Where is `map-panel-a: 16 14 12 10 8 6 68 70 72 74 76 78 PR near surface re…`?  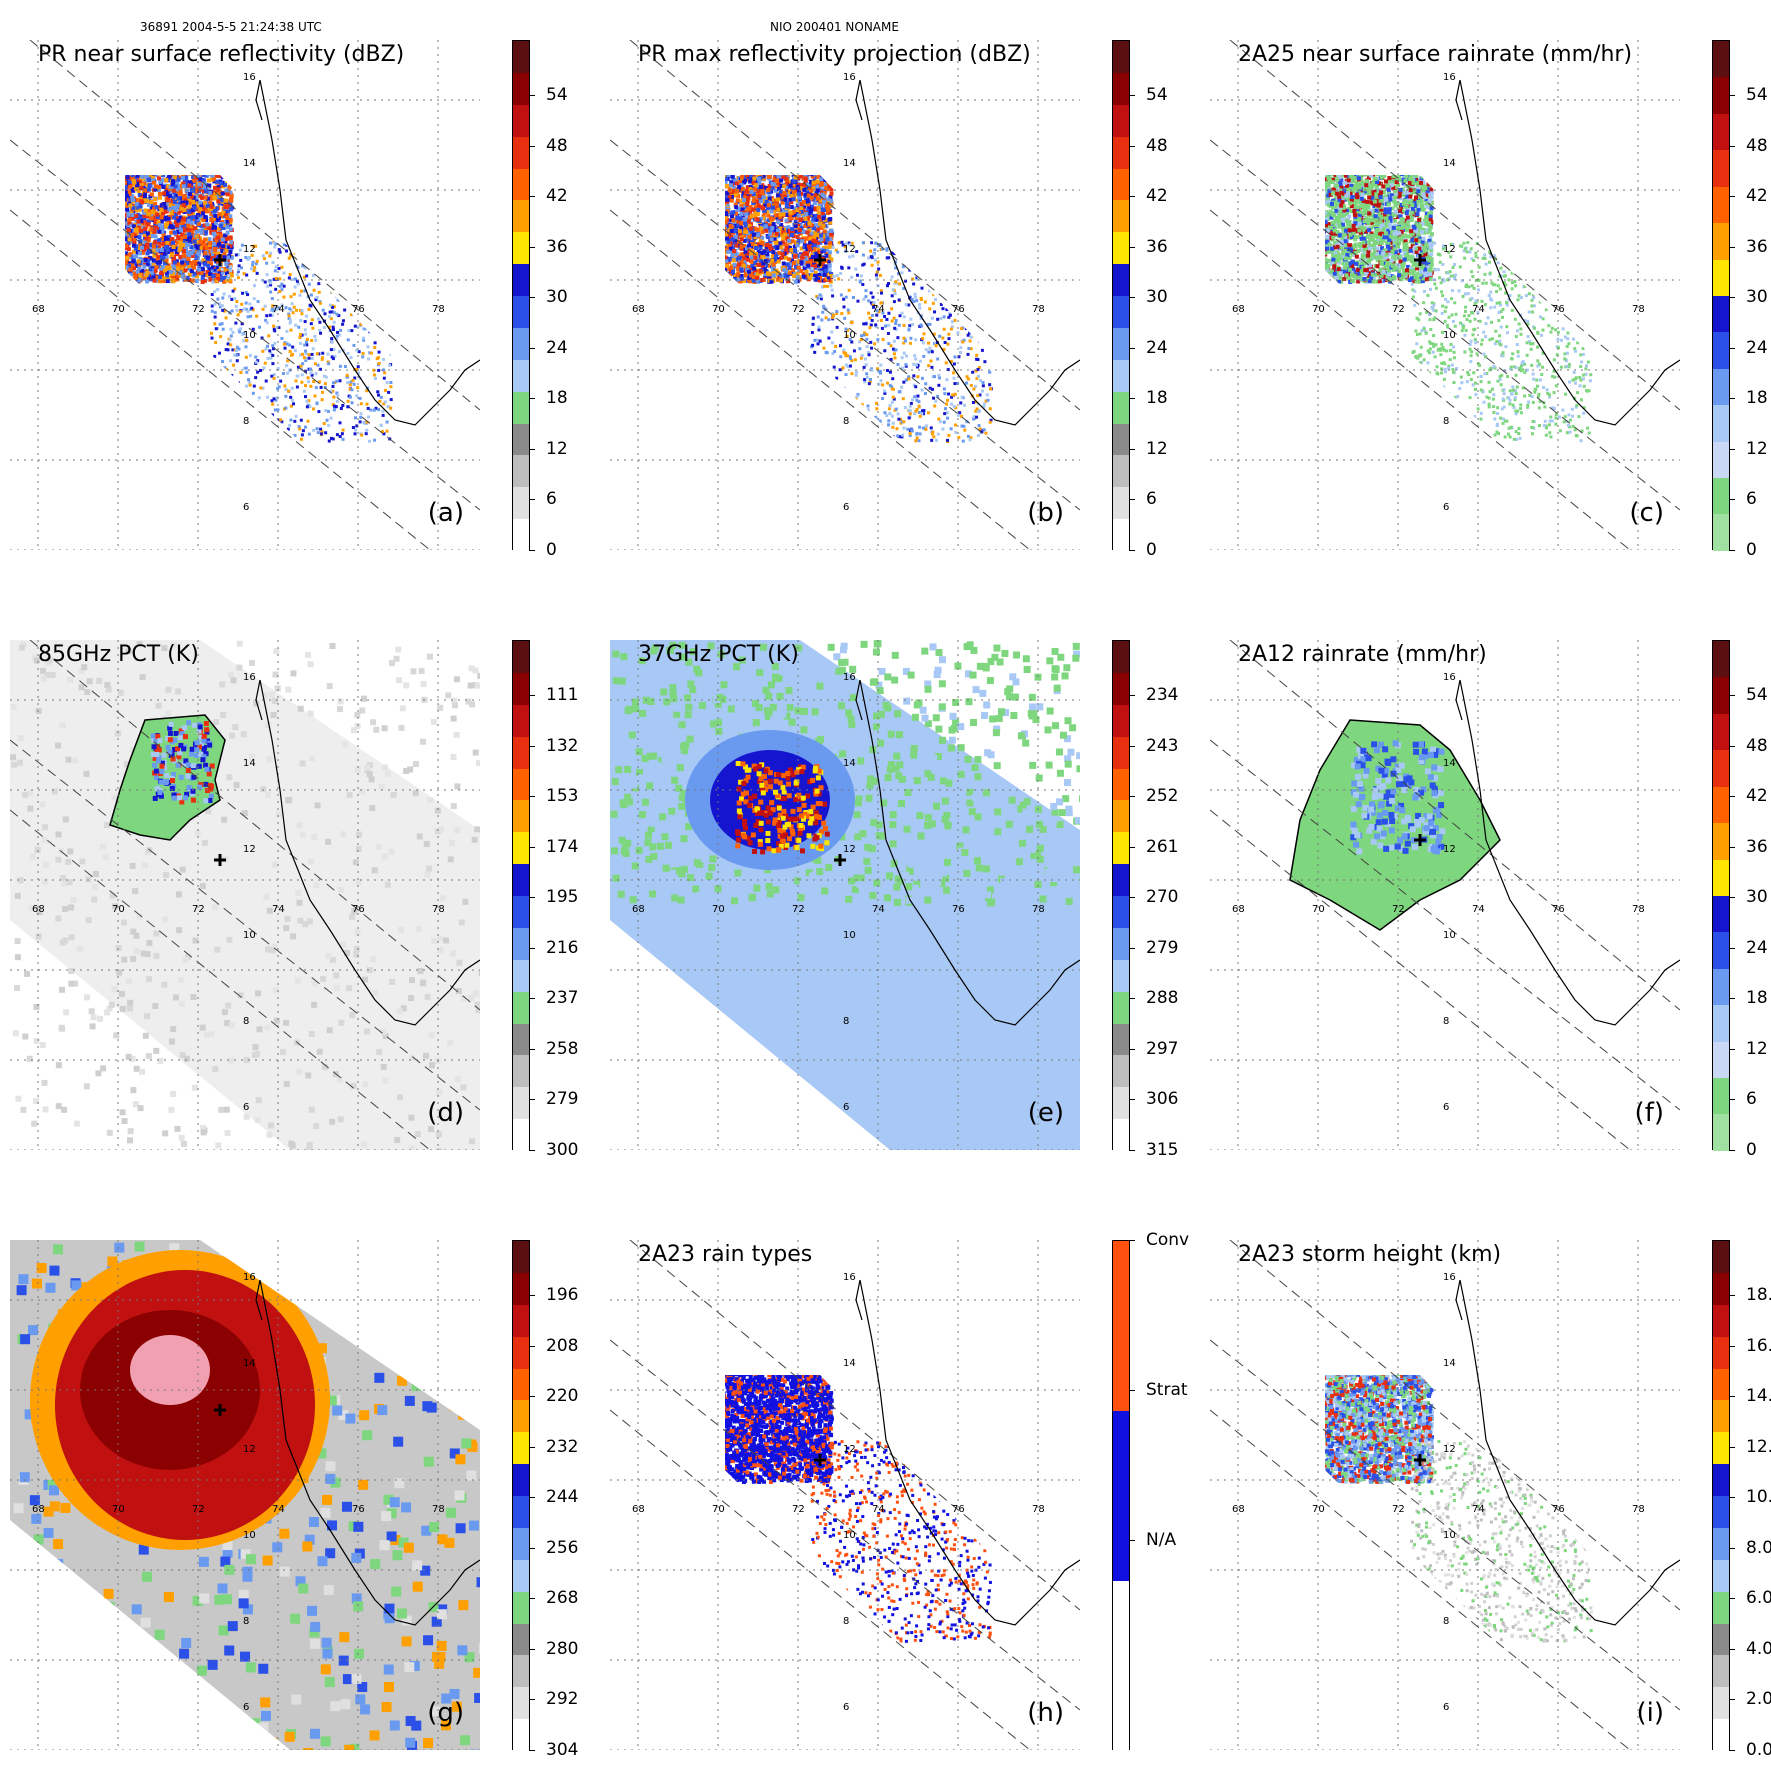 map-panel-a: 16 14 12 10 8 6 68 70 72 74 76 78 PR near surface re… is located at coordinates (289, 300).